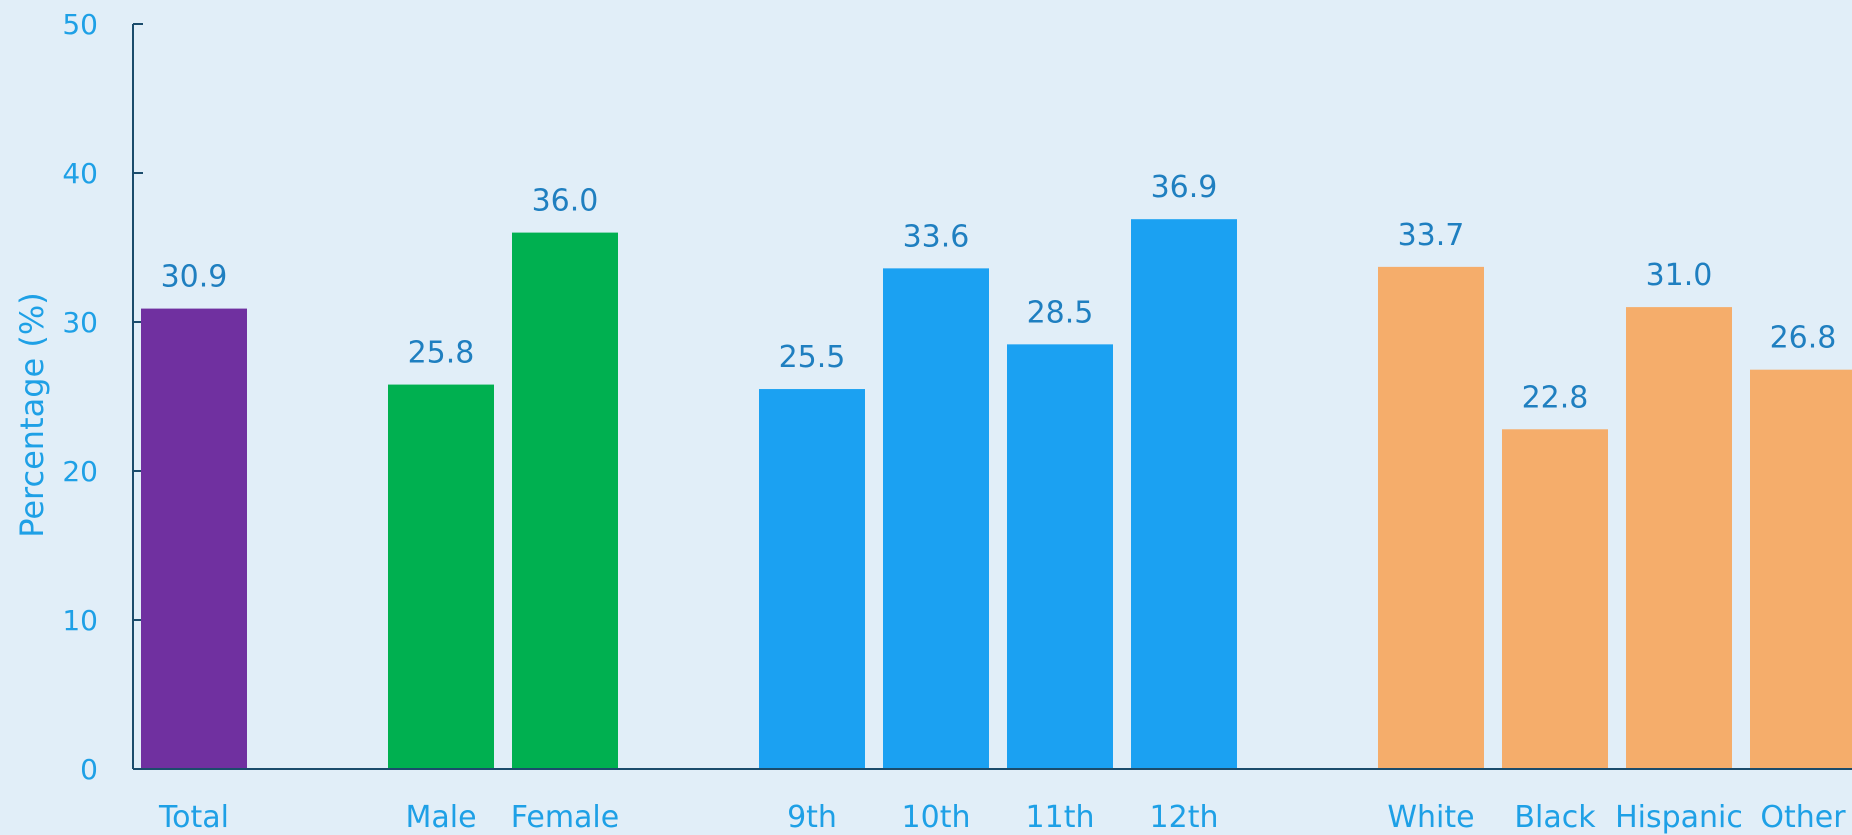 The height and width of the screenshot is (835, 1852). Describe the element at coordinates (1679, 275) in the screenshot. I see `bar-value-label: 31.0` at that location.